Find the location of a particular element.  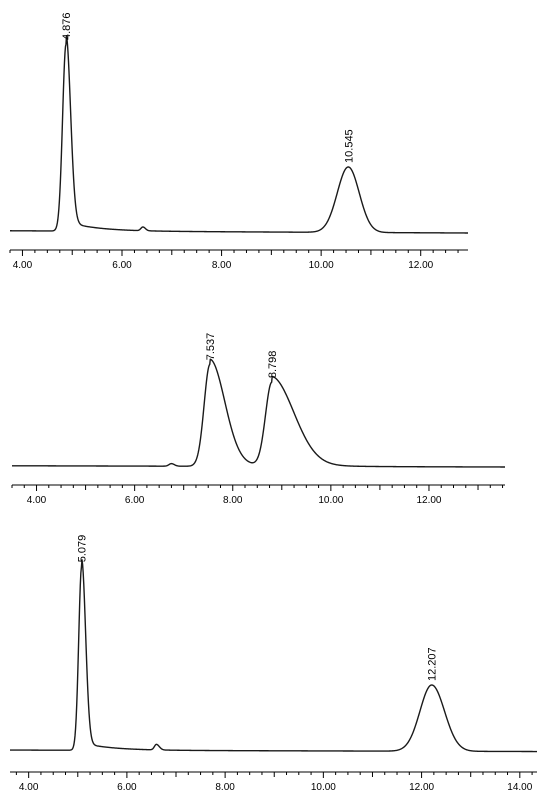

peak-label: 5.079 is located at coordinates (83, 549).